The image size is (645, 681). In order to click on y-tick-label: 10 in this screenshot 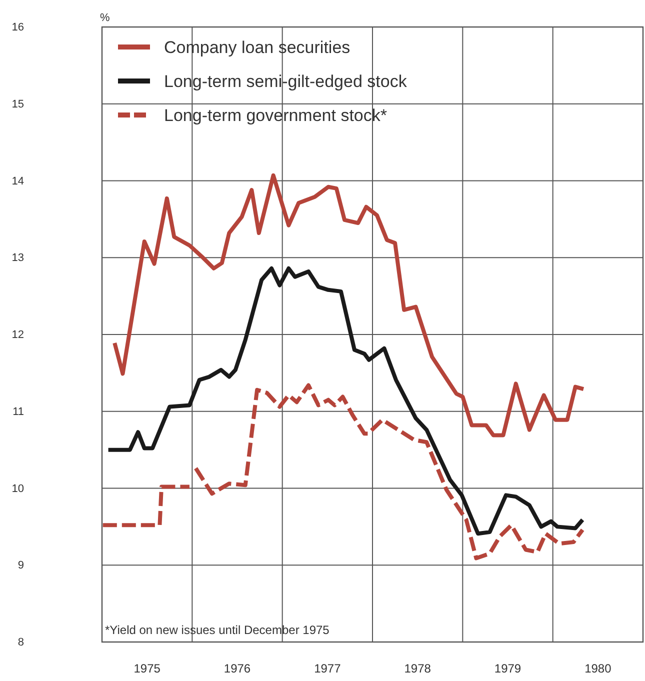, I will do `click(18, 488)`.